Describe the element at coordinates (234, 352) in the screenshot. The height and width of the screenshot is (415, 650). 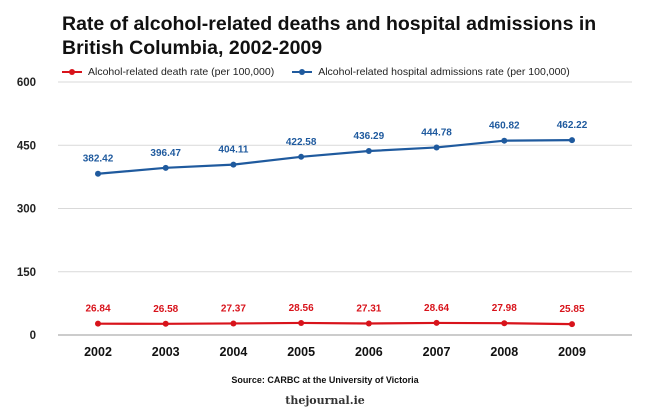
I see `x-tick-label: 2004` at that location.